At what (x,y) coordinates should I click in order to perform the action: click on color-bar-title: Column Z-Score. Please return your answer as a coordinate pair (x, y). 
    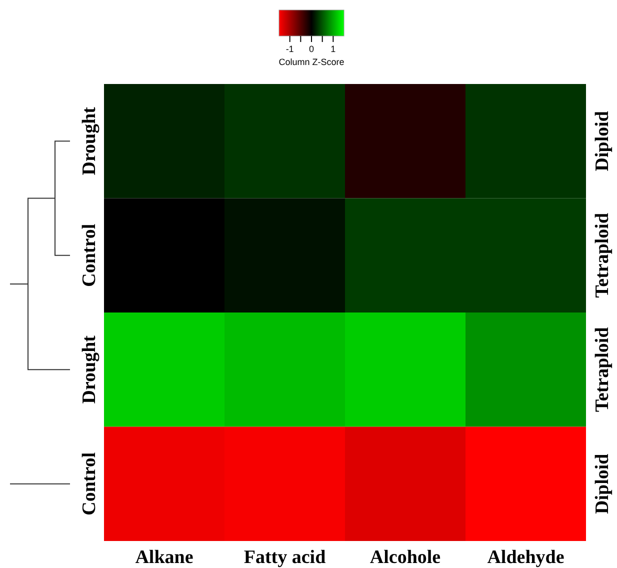
    Looking at the image, I should click on (311, 62).